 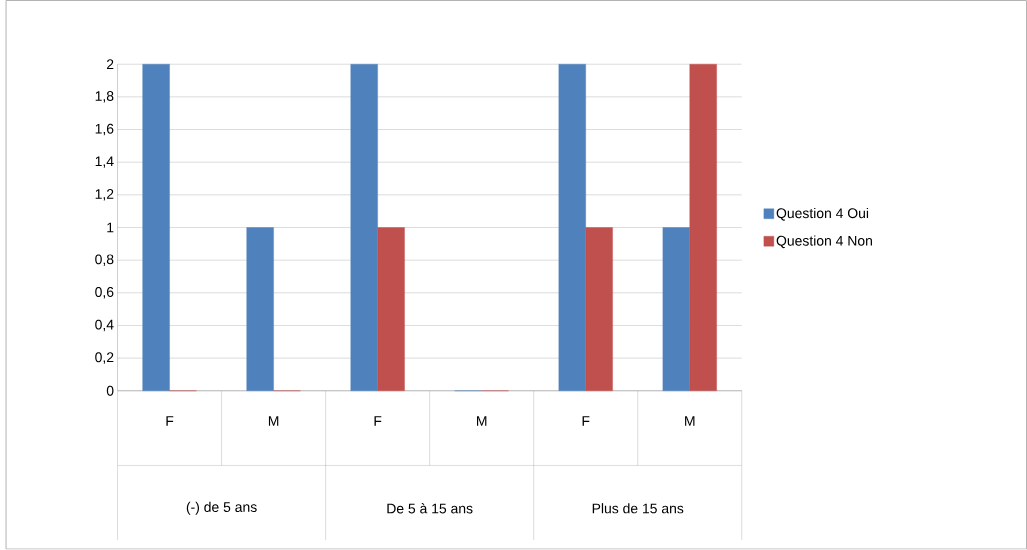 I want to click on y-tick-label: 1,4, so click(x=104, y=162).